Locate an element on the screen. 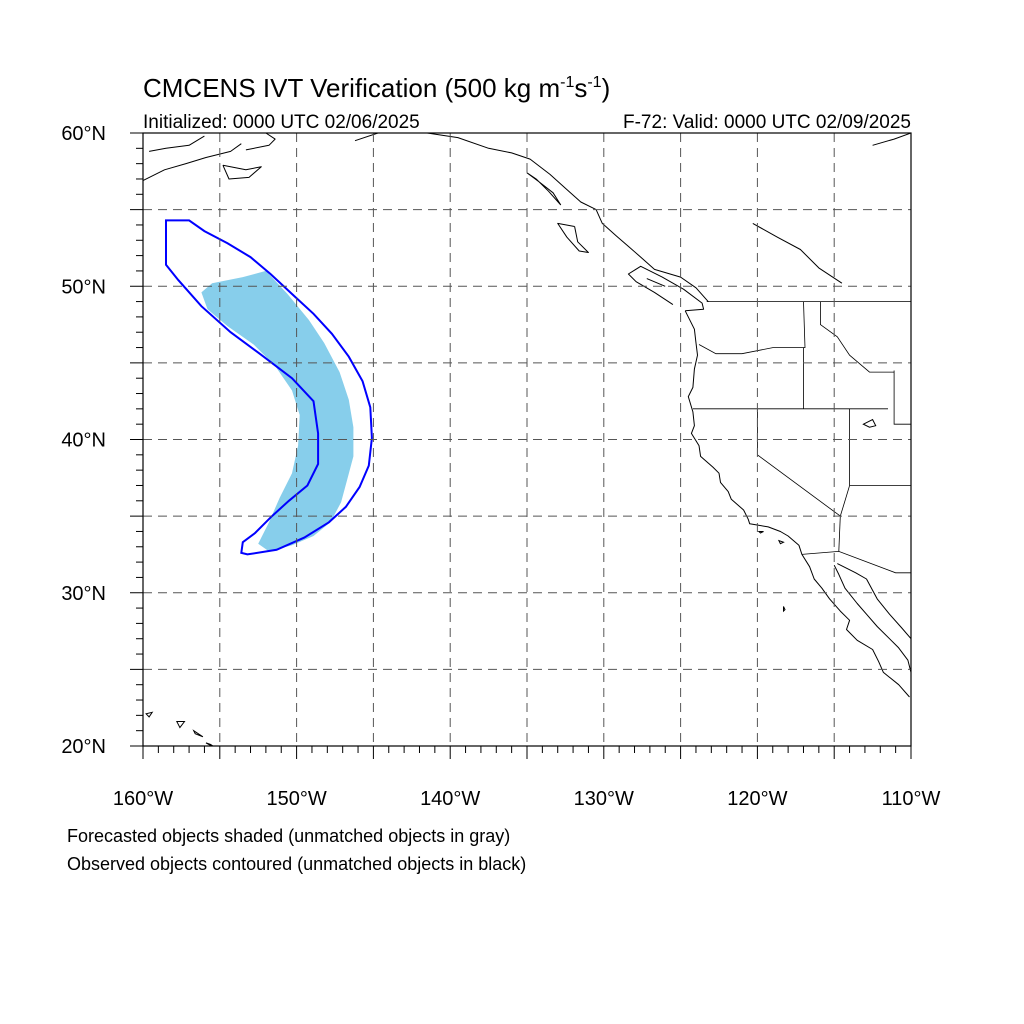  y-tick-label: 30°N is located at coordinates (83, 594).